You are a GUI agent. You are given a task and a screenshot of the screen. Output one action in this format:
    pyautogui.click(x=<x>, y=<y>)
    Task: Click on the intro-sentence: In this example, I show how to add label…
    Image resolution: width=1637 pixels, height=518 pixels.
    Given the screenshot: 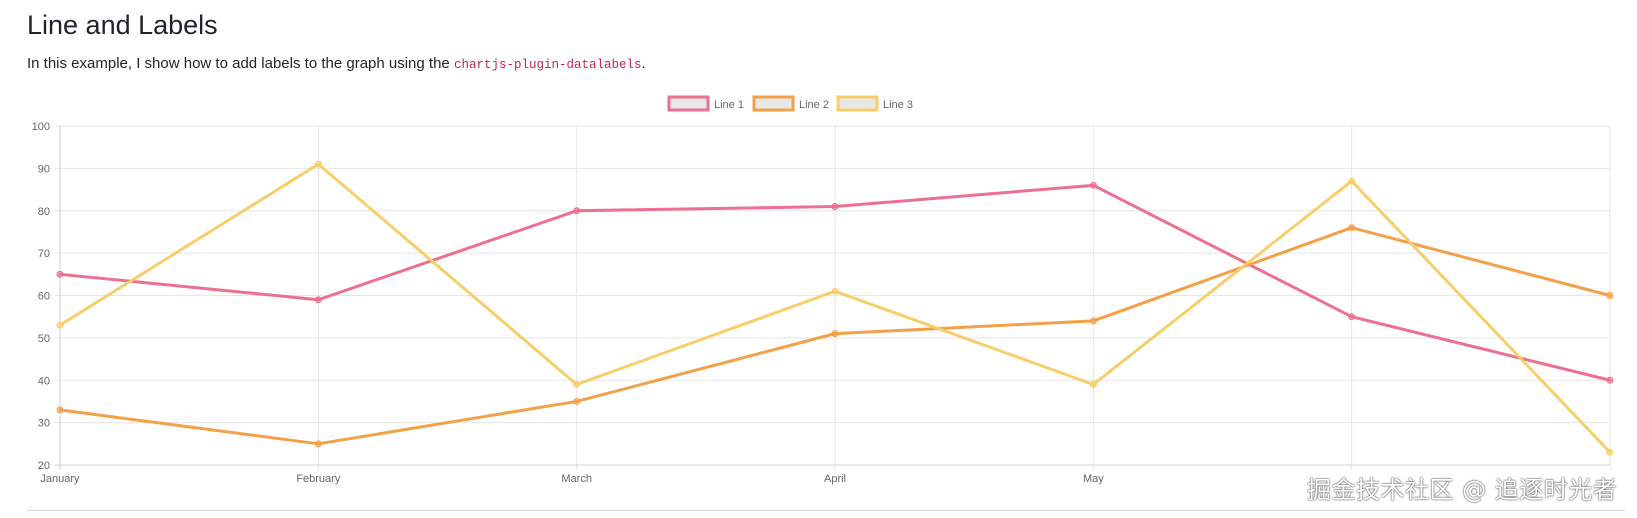 What is the action you would take?
    pyautogui.click(x=240, y=63)
    